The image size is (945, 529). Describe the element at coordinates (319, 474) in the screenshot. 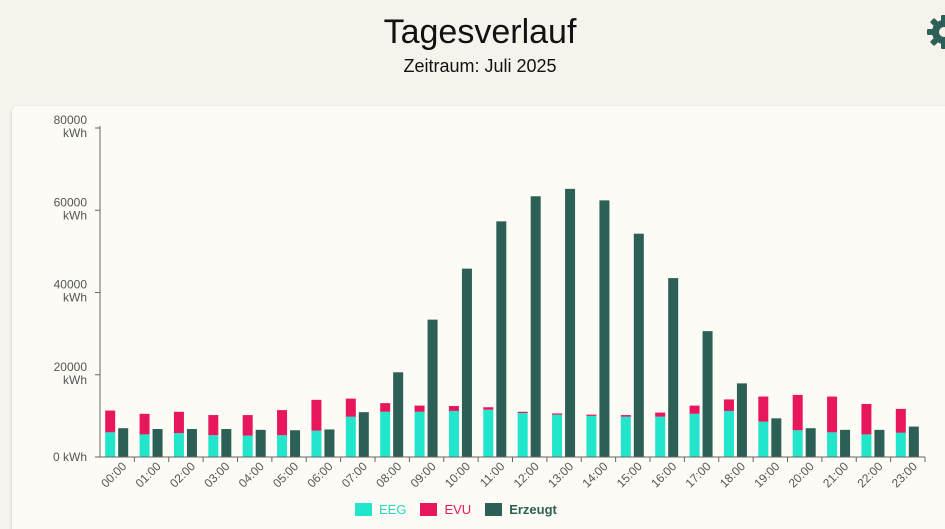

I see `x-tick-label: 06:00` at that location.